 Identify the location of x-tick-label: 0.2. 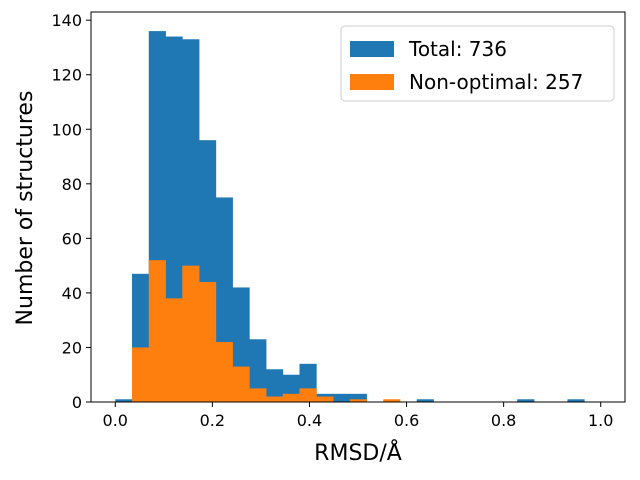
(212, 420).